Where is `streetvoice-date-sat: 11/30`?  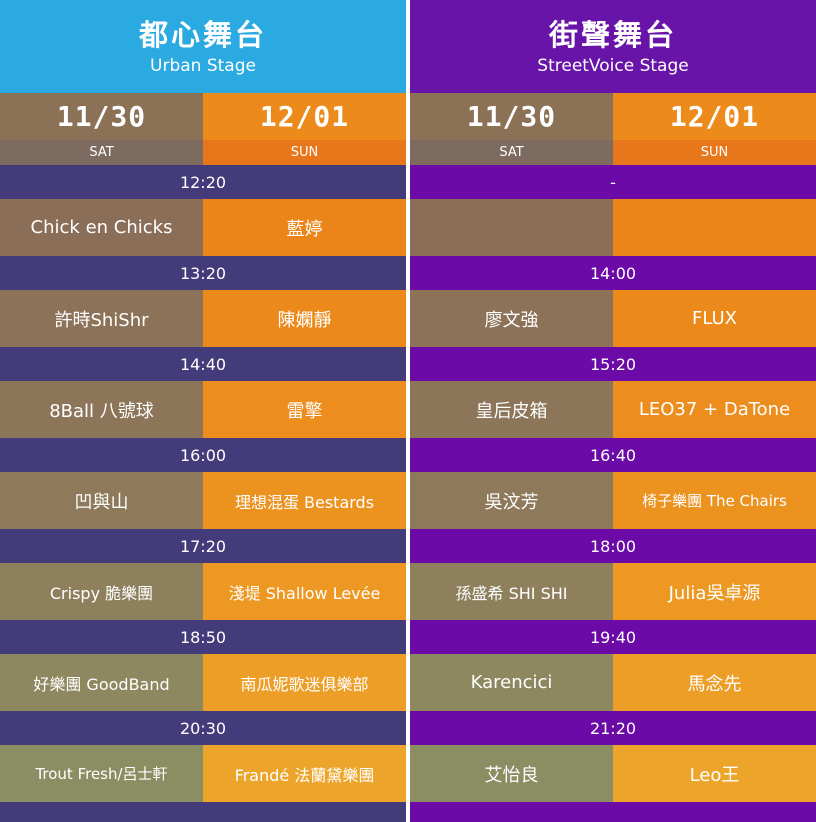 streetvoice-date-sat: 11/30 is located at coordinates (511, 116).